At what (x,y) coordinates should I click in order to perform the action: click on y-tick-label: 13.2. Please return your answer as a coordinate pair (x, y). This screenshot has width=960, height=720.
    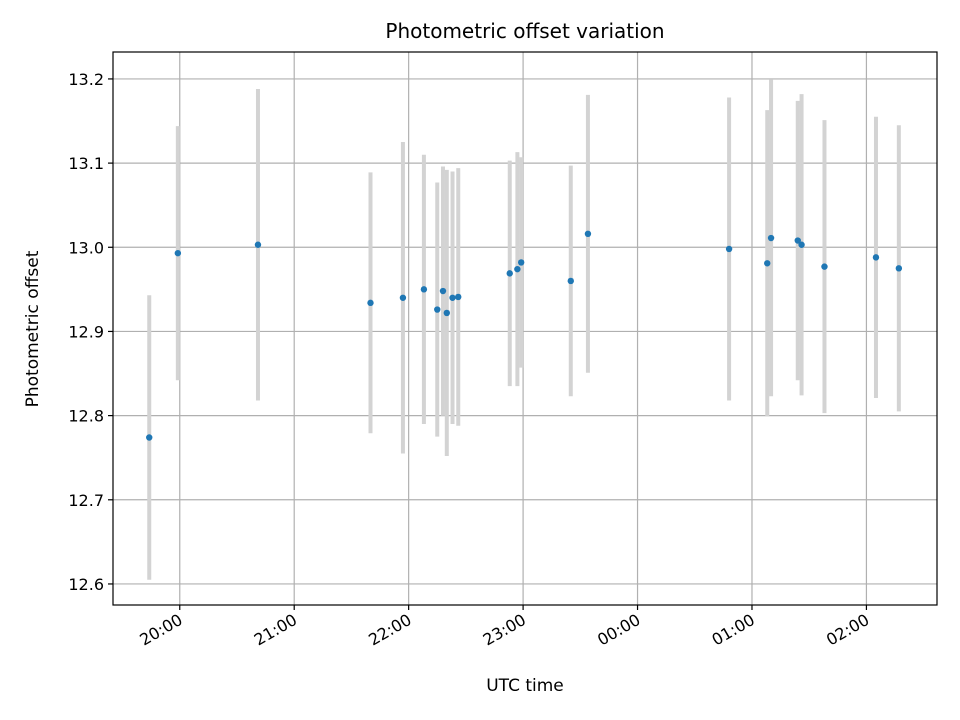
    Looking at the image, I should click on (86, 79).